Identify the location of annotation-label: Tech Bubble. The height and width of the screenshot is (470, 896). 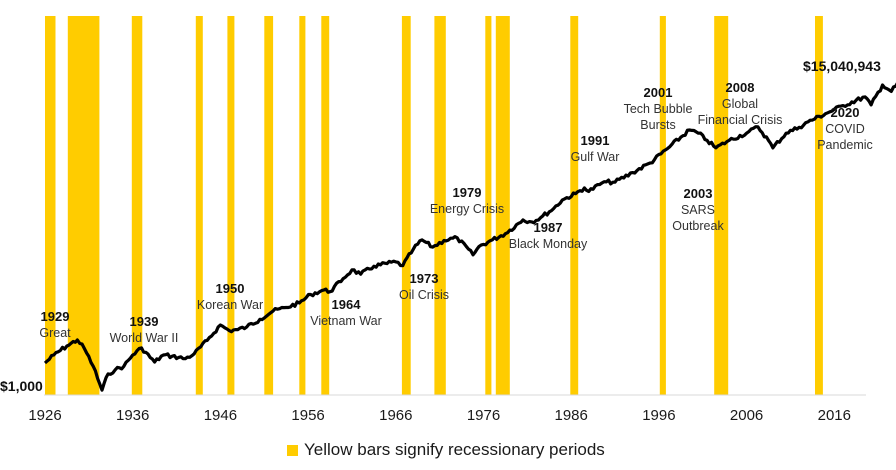
(658, 109).